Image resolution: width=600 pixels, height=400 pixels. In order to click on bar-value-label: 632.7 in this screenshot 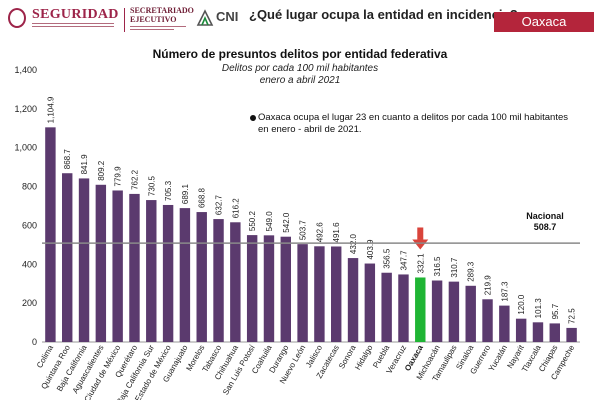, I will do `click(219, 205)`.